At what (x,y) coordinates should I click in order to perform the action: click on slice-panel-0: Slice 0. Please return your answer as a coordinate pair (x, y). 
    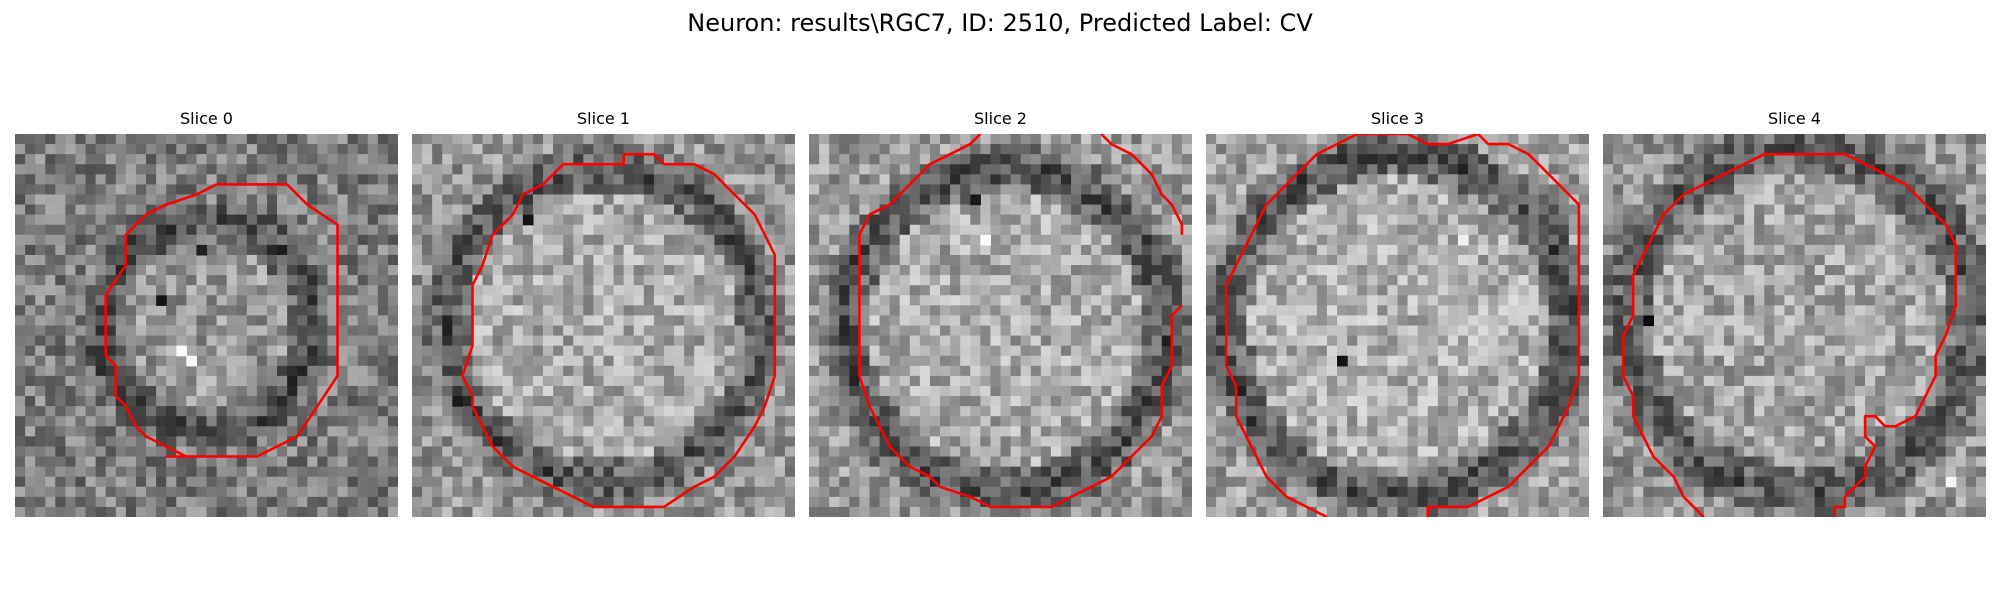
    Looking at the image, I should click on (206, 314).